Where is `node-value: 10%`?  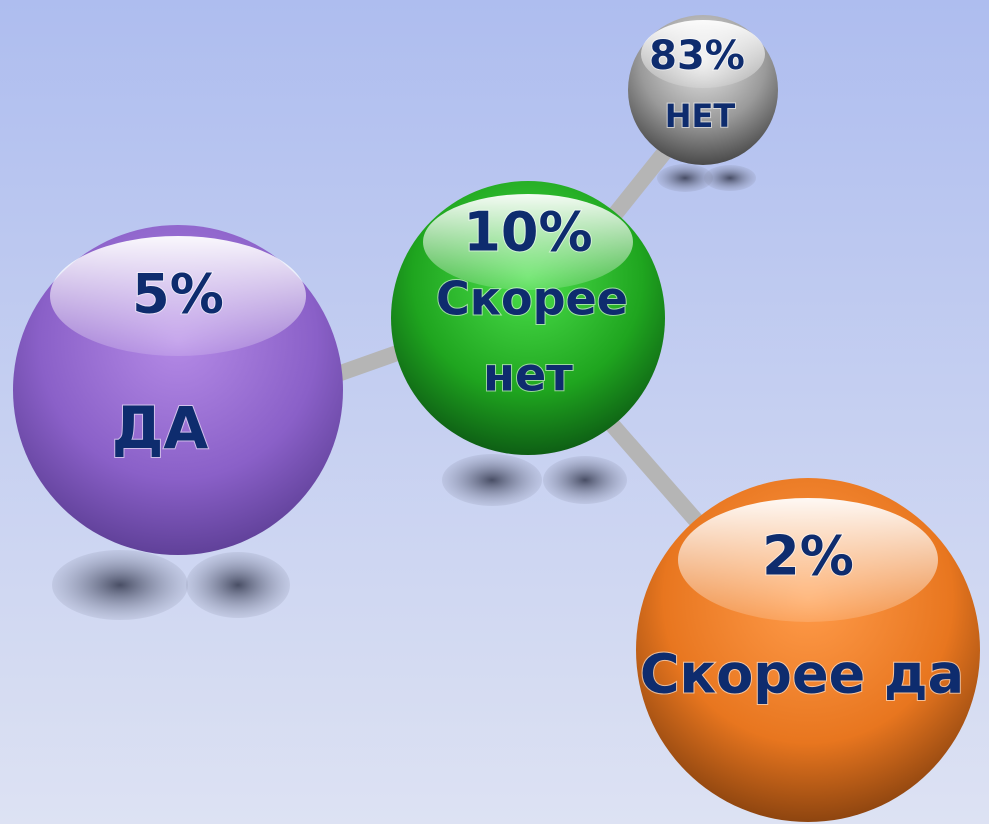
node-value: 10% is located at coordinates (527, 232).